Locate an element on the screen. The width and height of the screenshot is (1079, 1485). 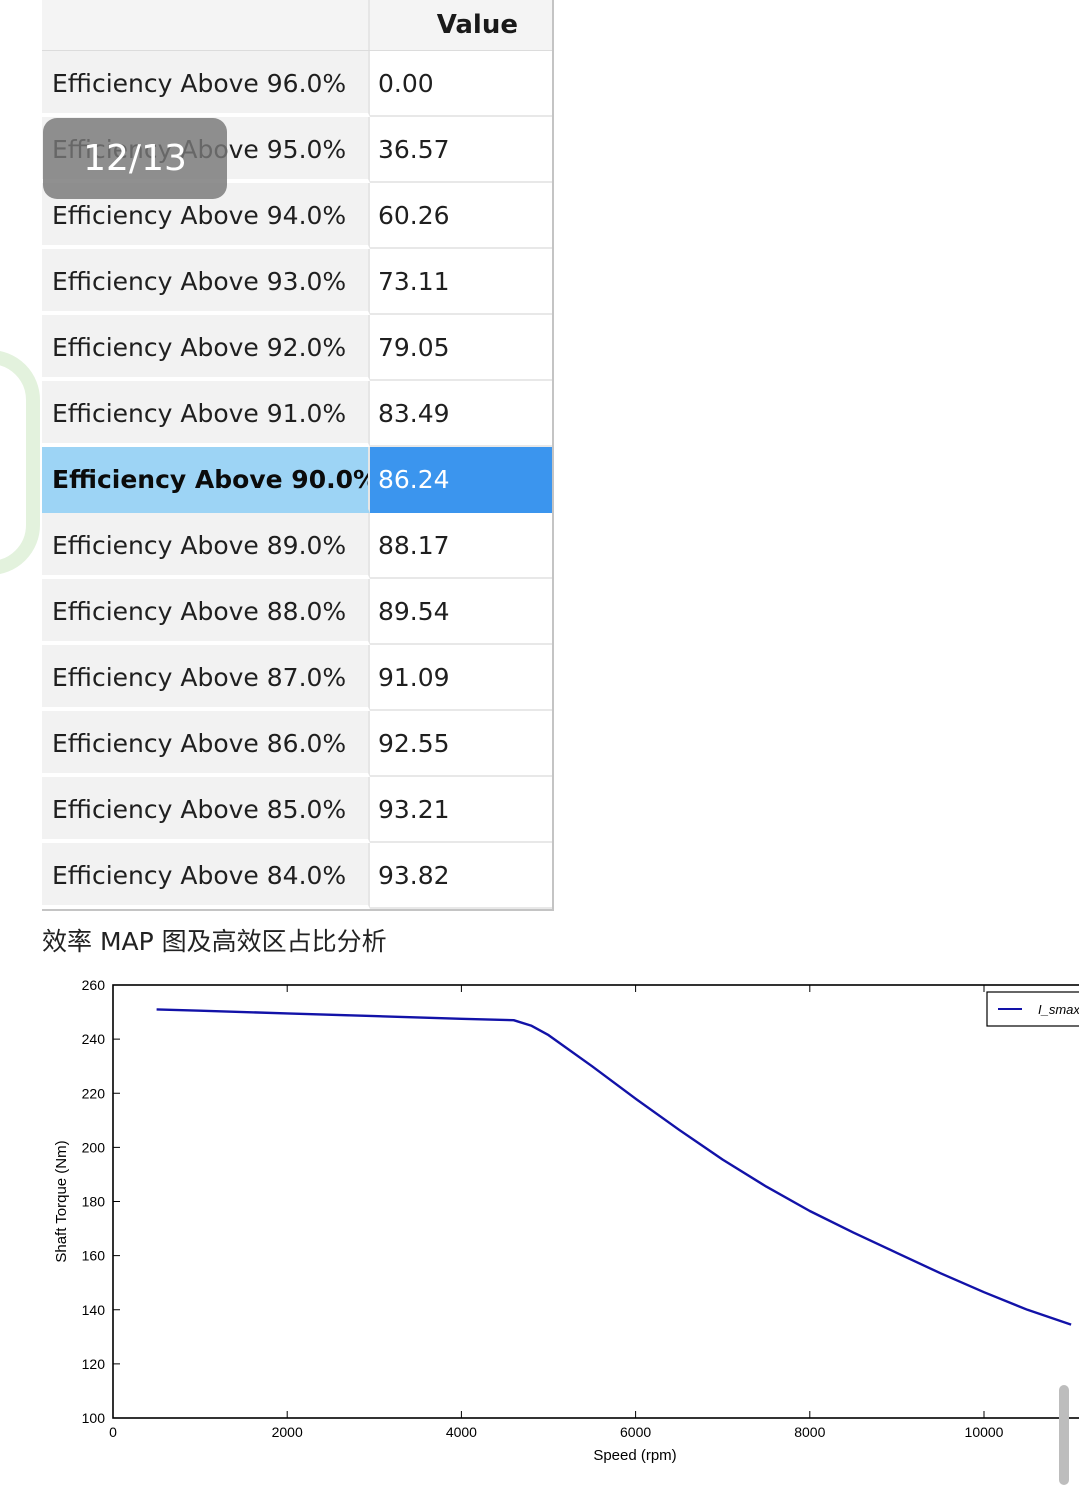
y-tick-label: 180 is located at coordinates (94, 1202).